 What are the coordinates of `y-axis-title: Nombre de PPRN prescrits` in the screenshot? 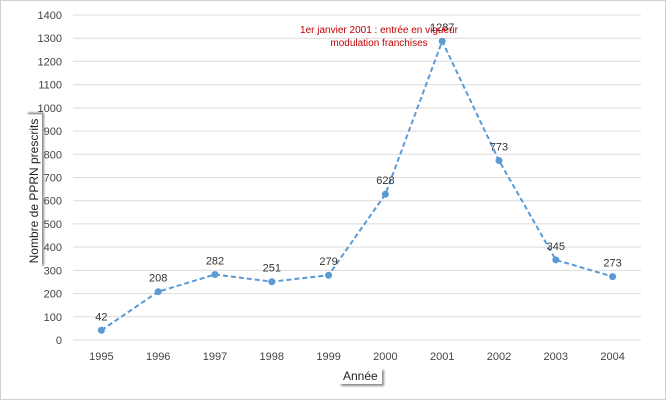 It's located at (34, 191).